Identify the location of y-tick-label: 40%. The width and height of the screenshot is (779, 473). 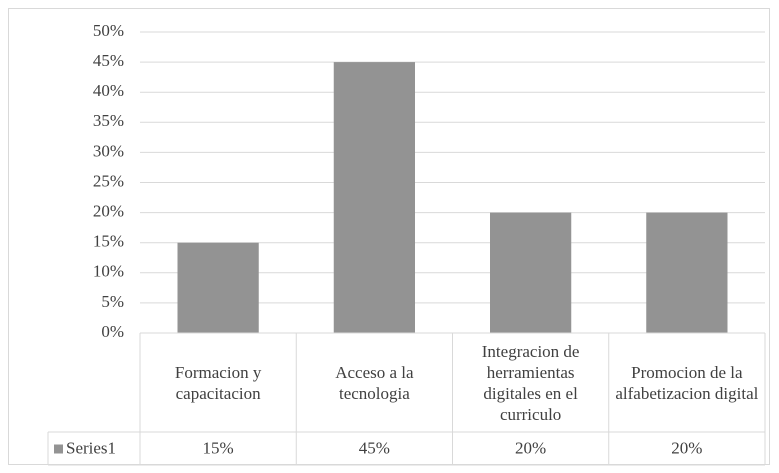
(108, 90).